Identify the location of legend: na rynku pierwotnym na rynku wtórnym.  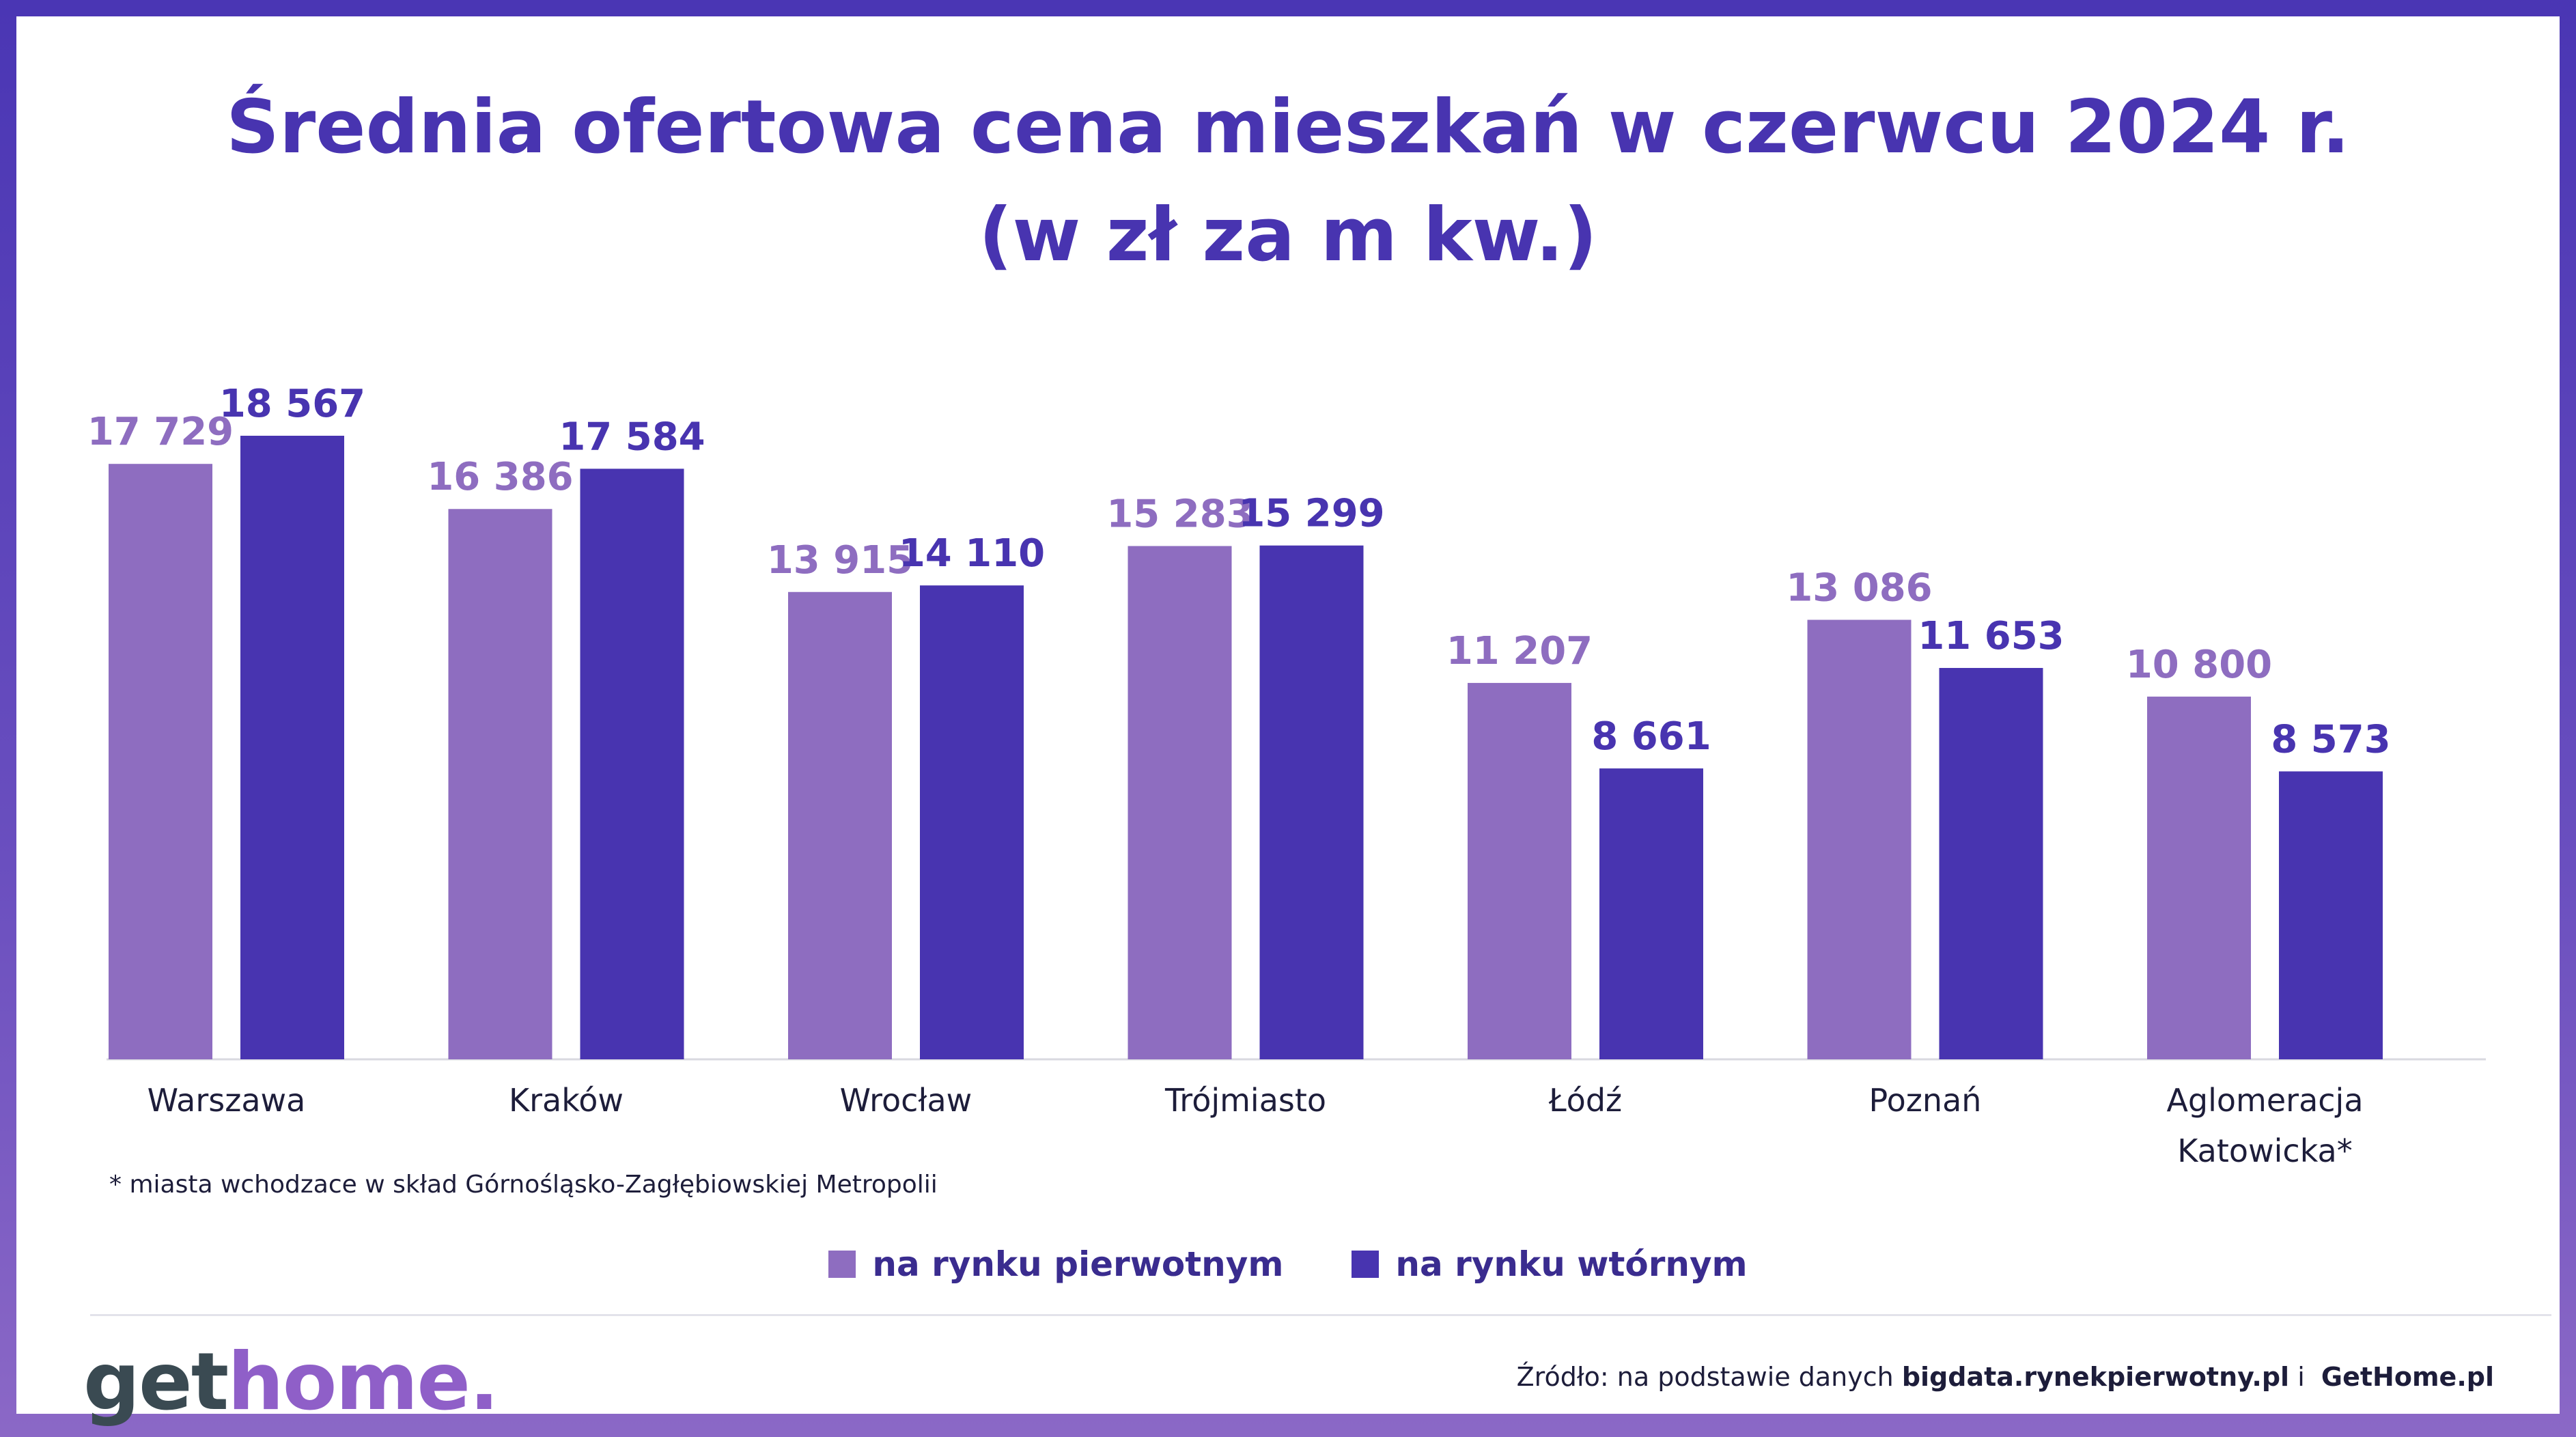
(1288, 1264).